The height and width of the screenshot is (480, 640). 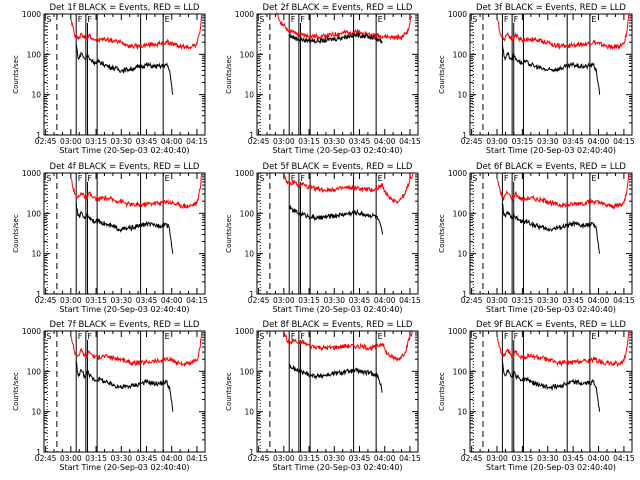 I want to click on panel-title: Det 8f BLACK = Events, RED = LLD, so click(x=338, y=325).